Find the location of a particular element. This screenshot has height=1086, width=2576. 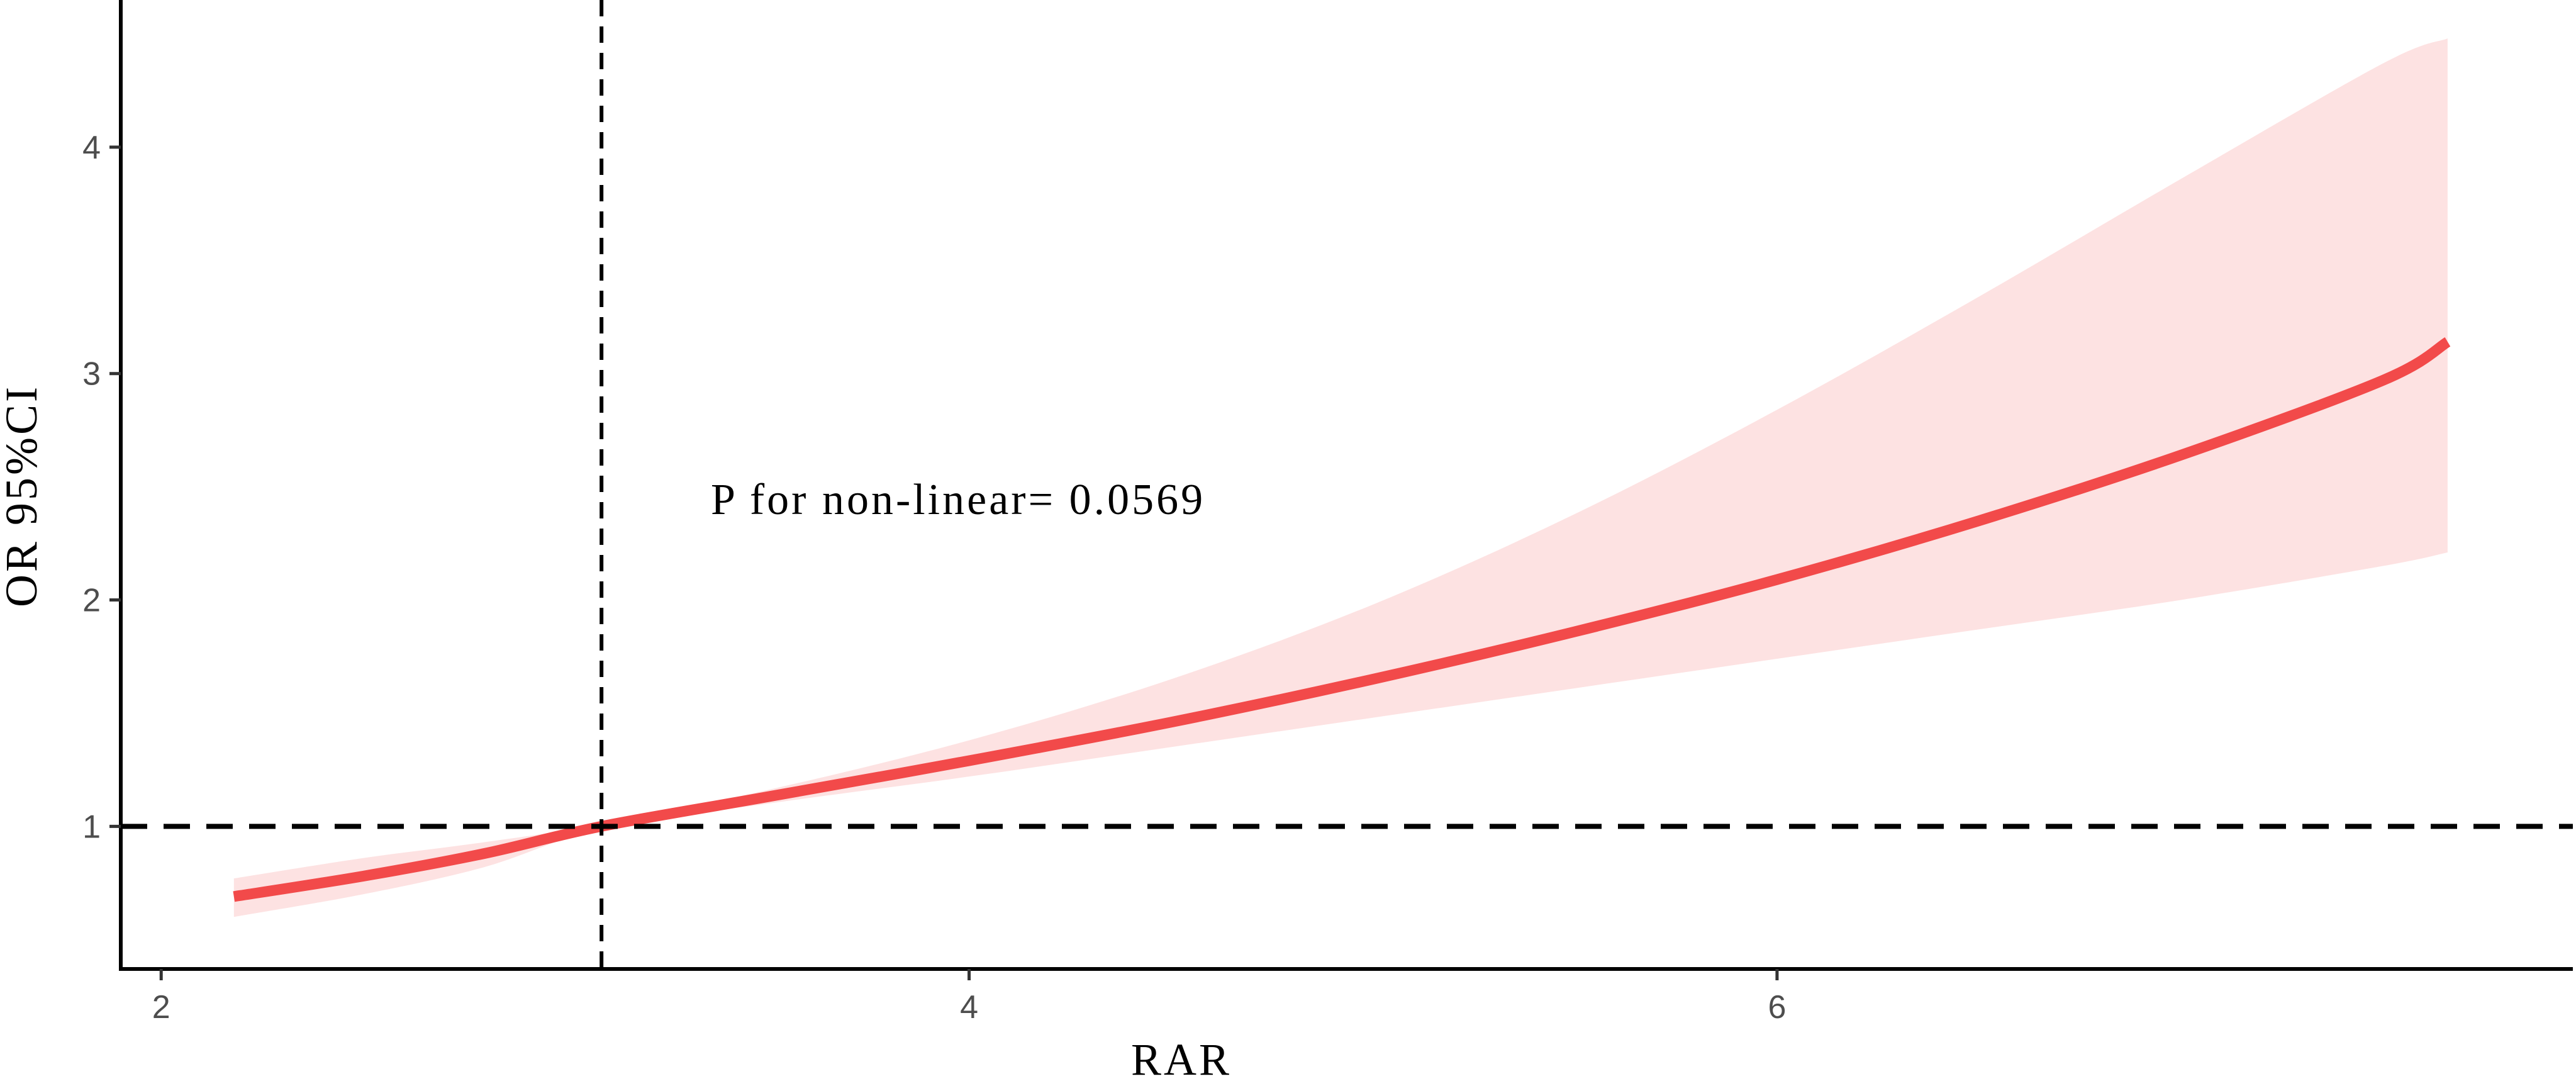

y-tick-label: 3 is located at coordinates (91, 374).